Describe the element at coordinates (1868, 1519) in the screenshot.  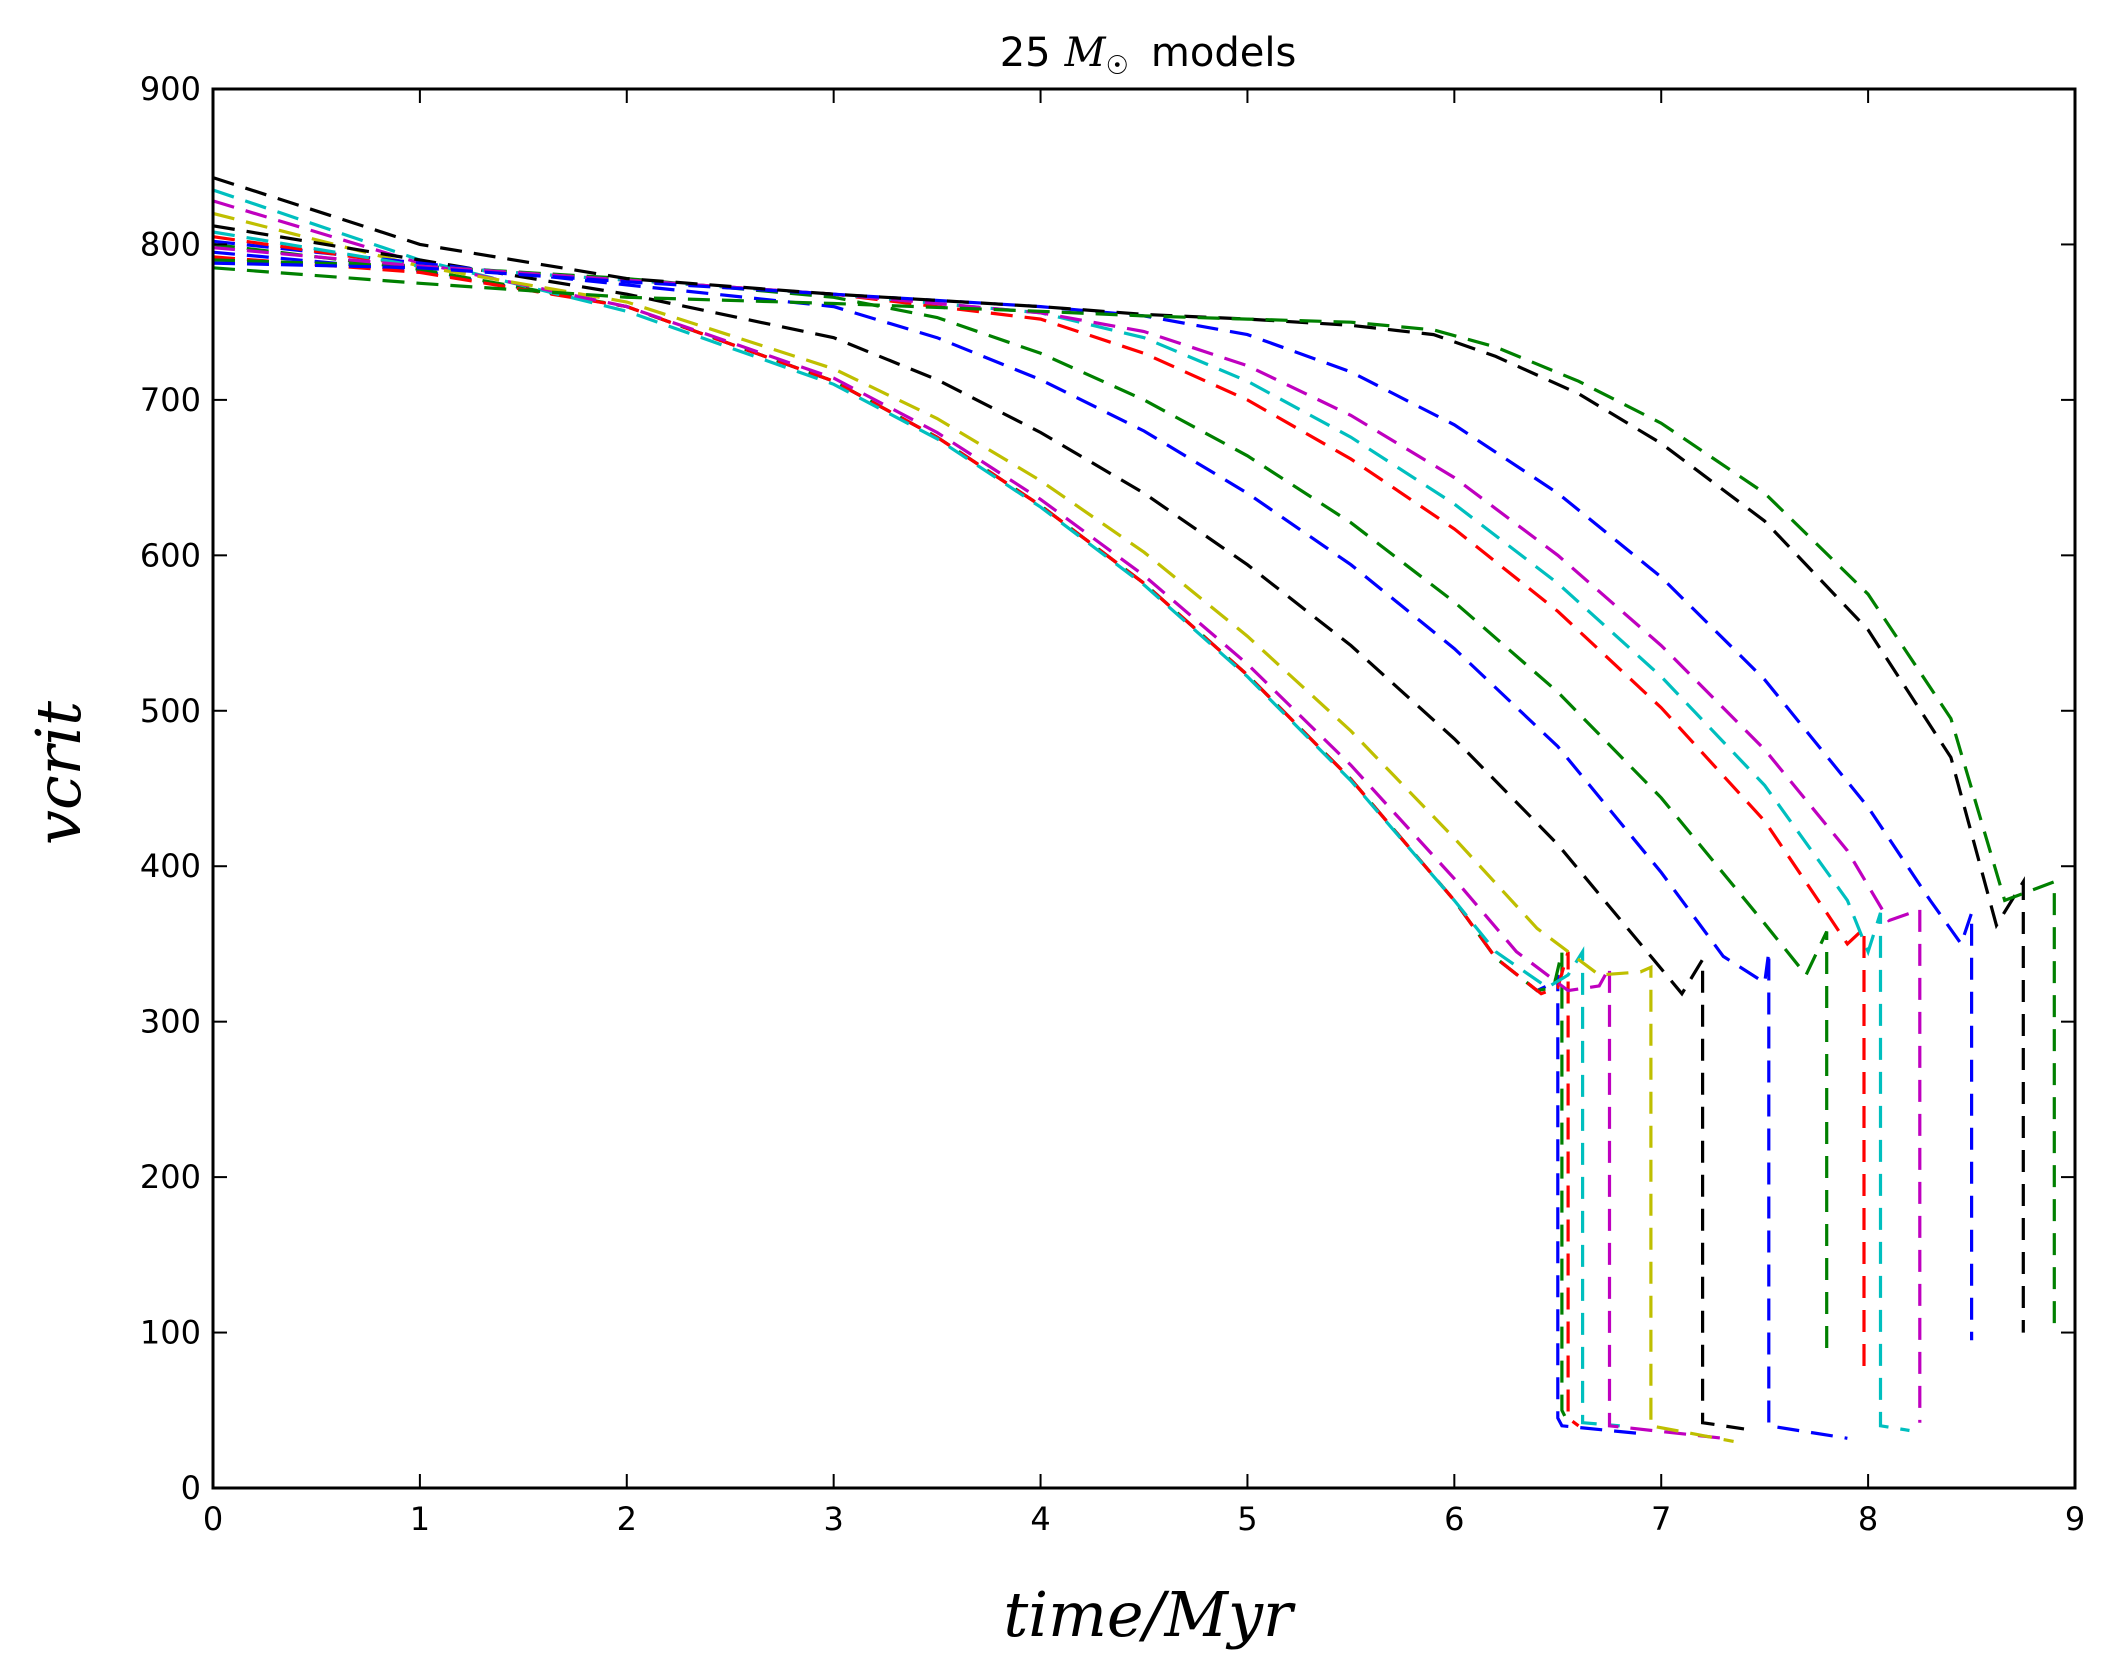
I see `x-tick-label: 8` at that location.